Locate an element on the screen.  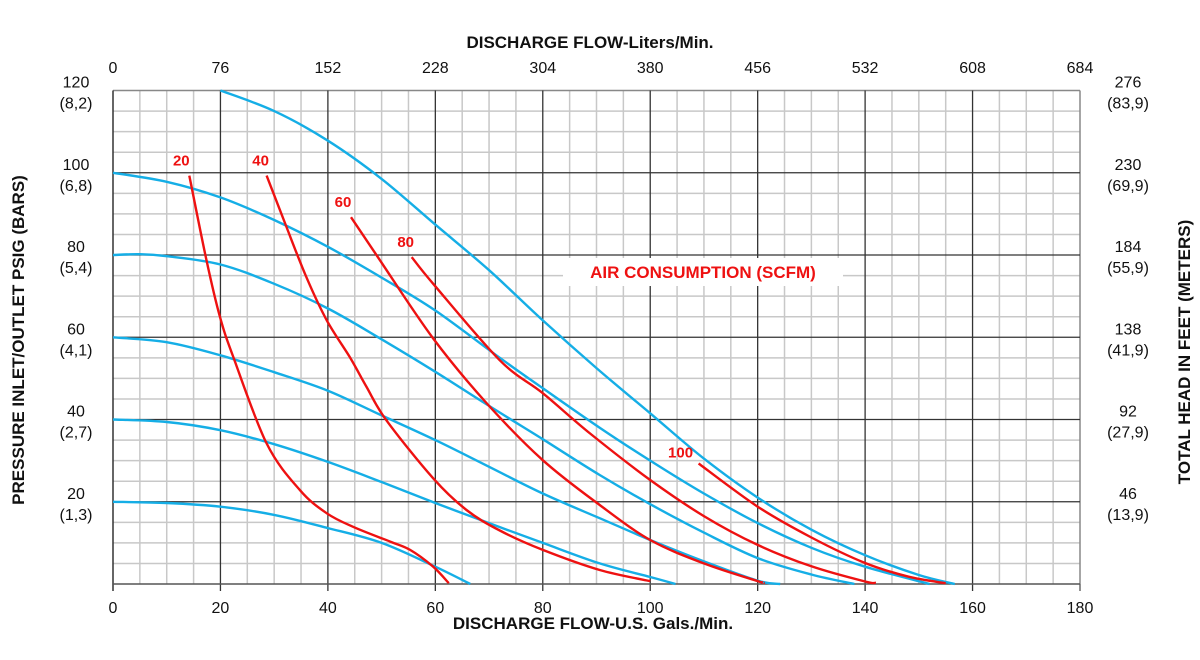
y-tick-label-bar: (4,1) is located at coordinates (76, 350).